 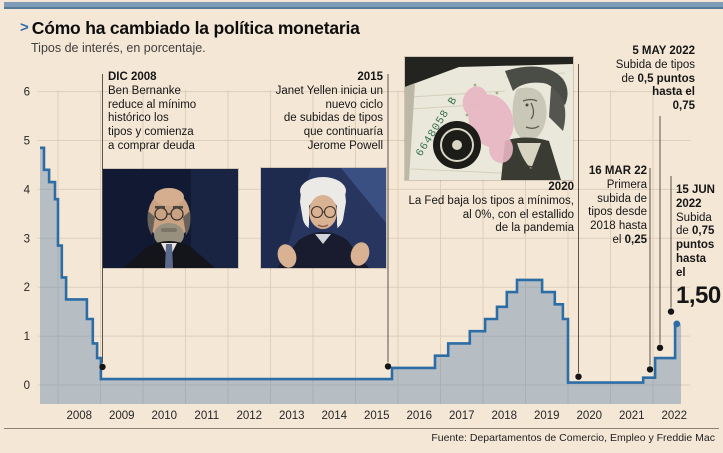 I want to click on svg-text: 2017, so click(x=462, y=416).